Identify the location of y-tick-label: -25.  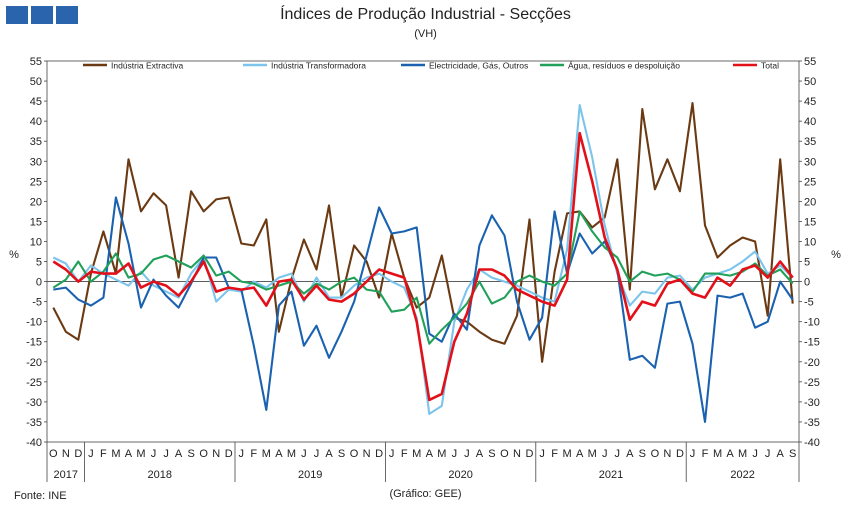
(812, 383).